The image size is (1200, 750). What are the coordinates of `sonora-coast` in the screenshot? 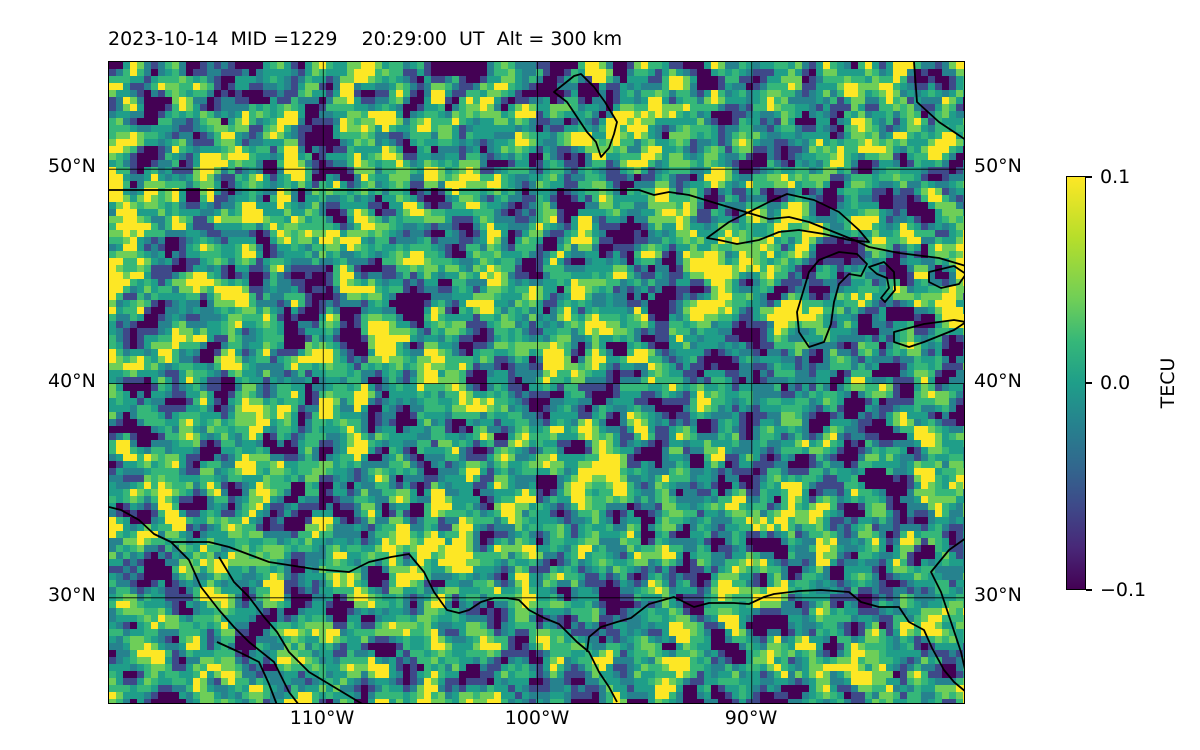 It's located at (290, 629).